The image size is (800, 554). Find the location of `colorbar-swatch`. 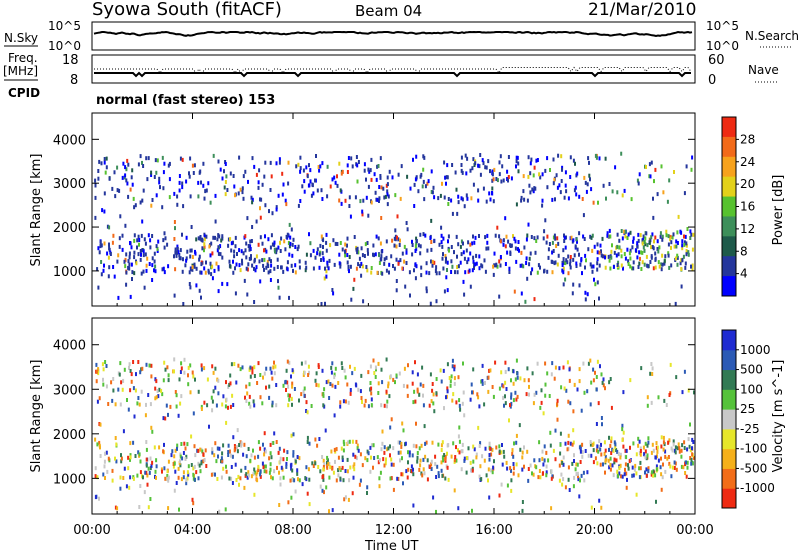

colorbar-swatch is located at coordinates (729, 127).